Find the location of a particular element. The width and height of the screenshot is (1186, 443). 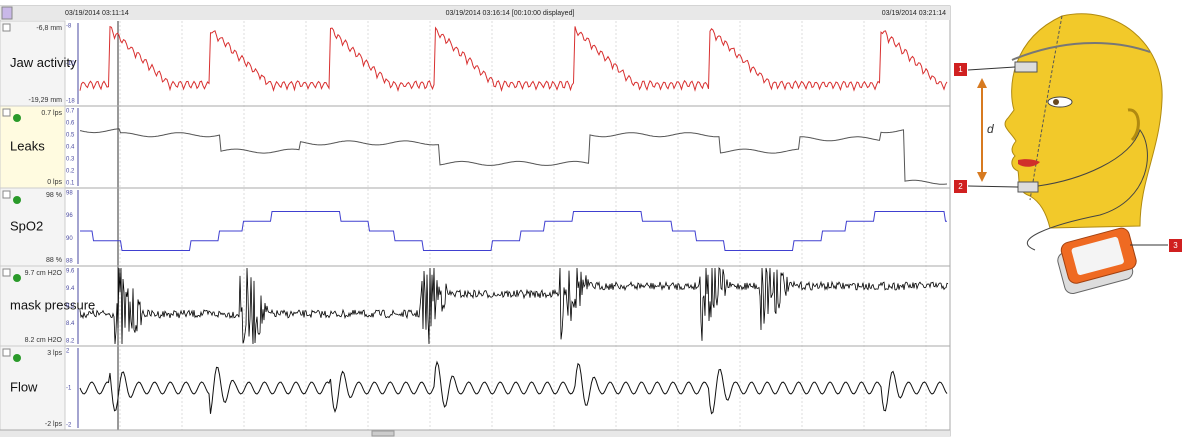

center-time: 03/19/2014 03:16:14 [00:10:00 displayed] is located at coordinates (510, 13).